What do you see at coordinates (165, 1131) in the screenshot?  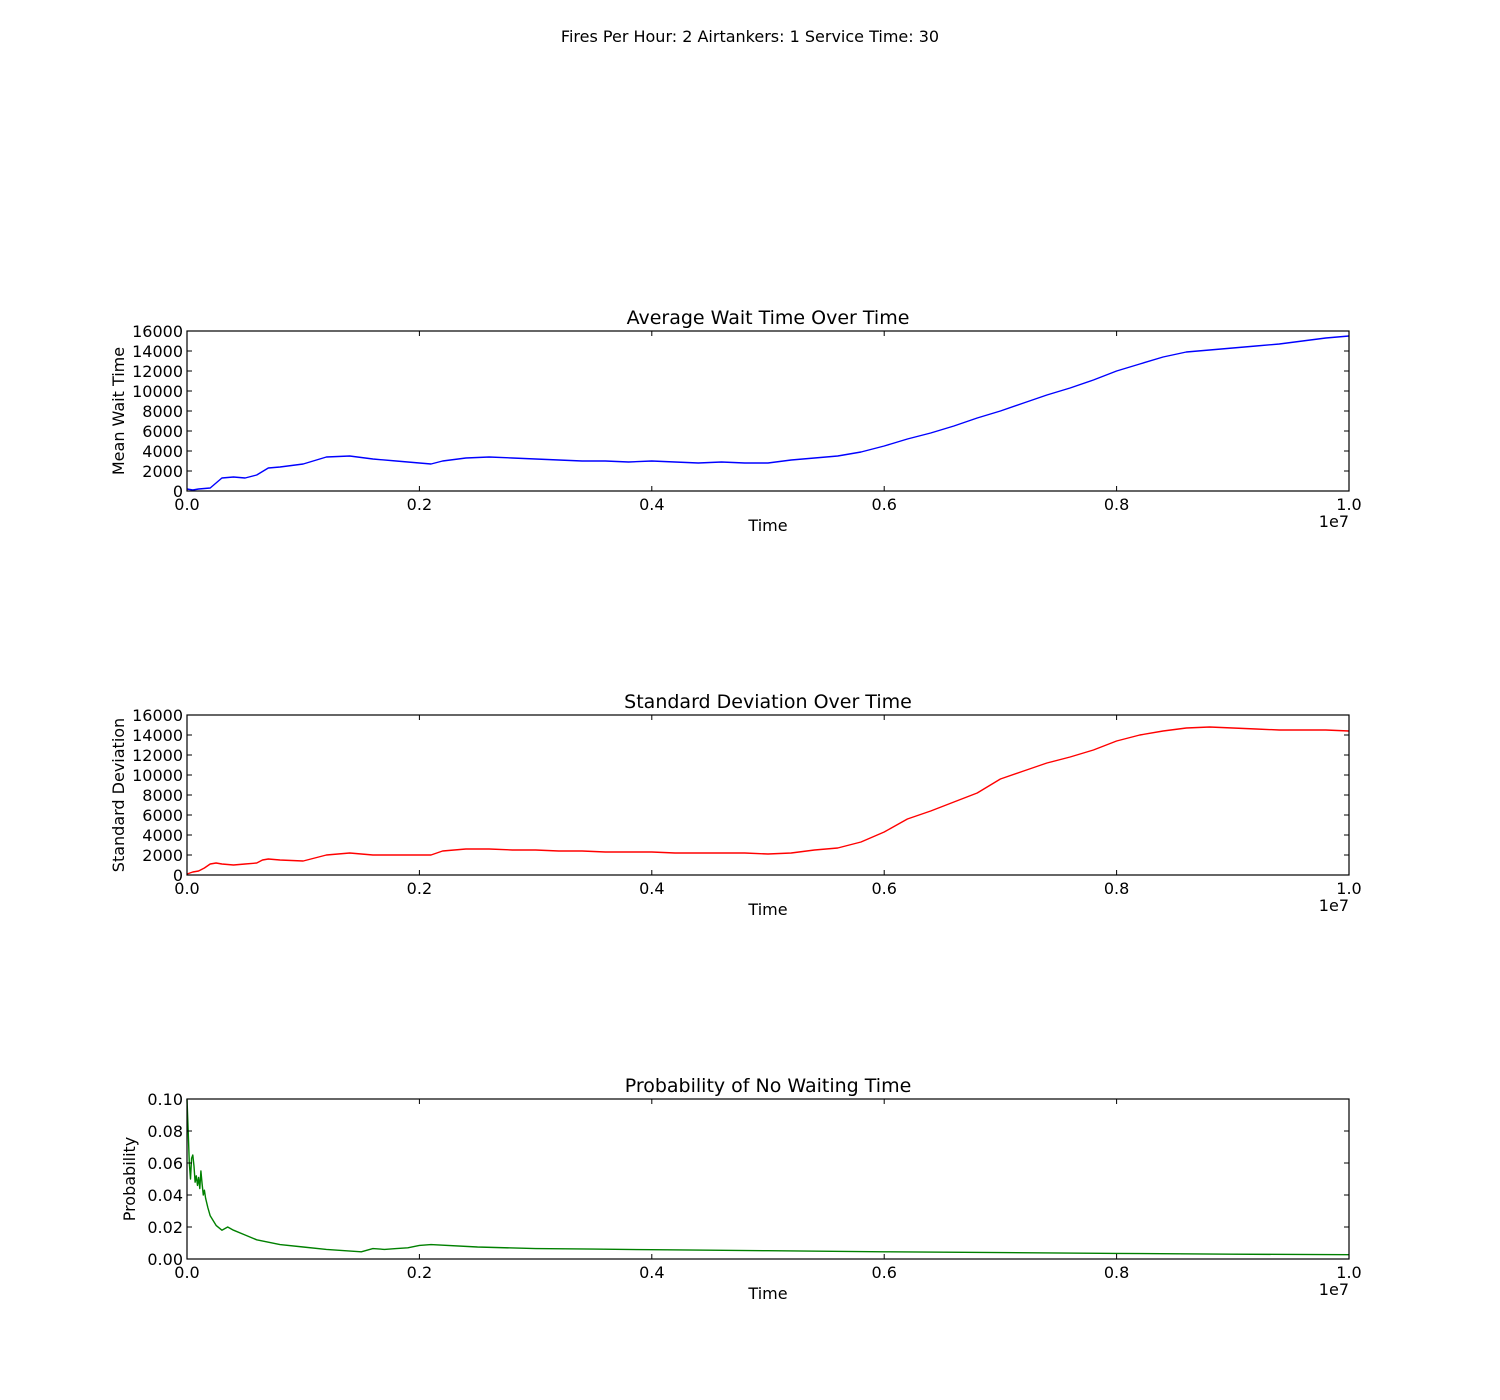 I see `y-tick-label: 0.08` at bounding box center [165, 1131].